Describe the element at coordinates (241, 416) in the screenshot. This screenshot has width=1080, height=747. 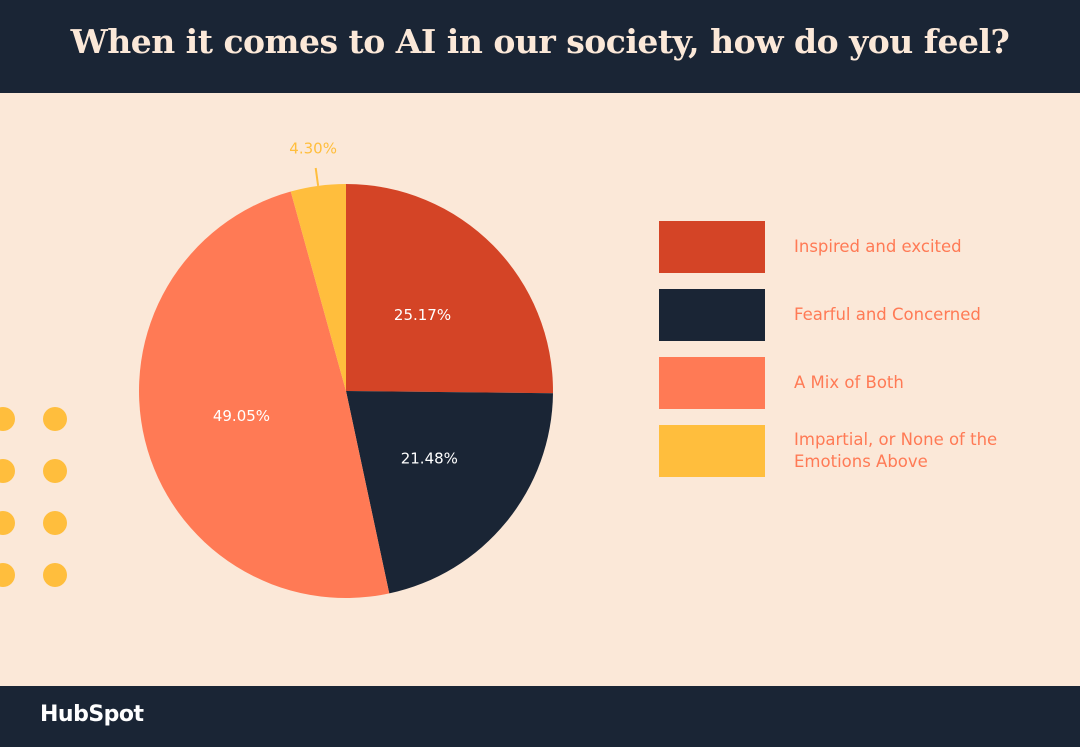
I see `data-label: 49.05%` at that location.